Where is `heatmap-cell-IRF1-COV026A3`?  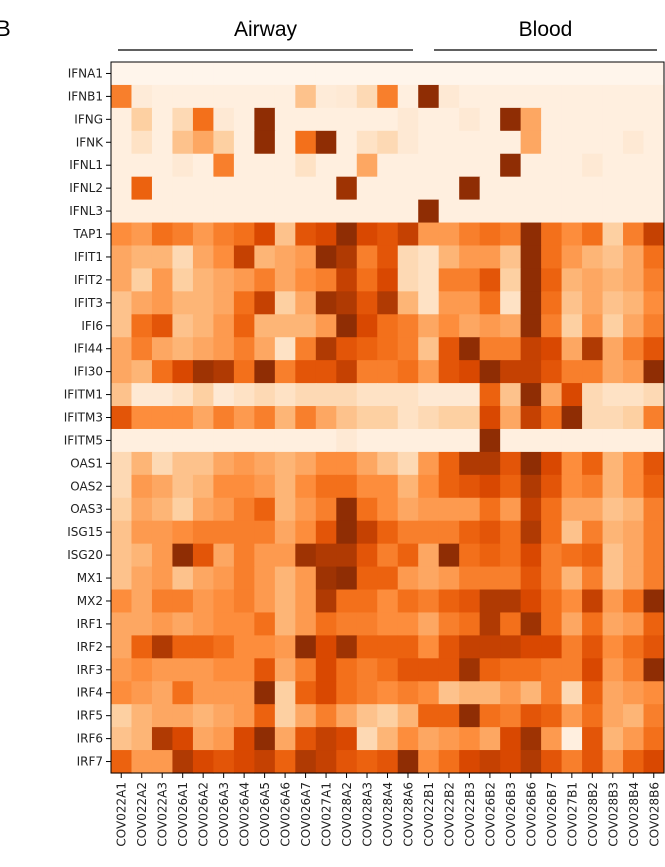
heatmap-cell-IRF1-COV026A3 is located at coordinates (224, 624).